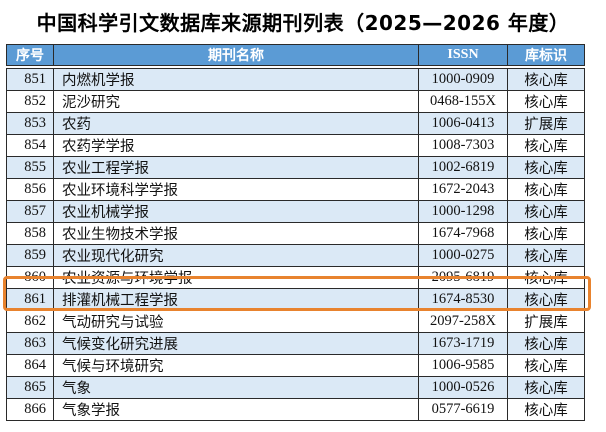 The height and width of the screenshot is (432, 606). I want to click on table-row: 852 泥沙研究 0468-155X 核心库, so click(295, 101).